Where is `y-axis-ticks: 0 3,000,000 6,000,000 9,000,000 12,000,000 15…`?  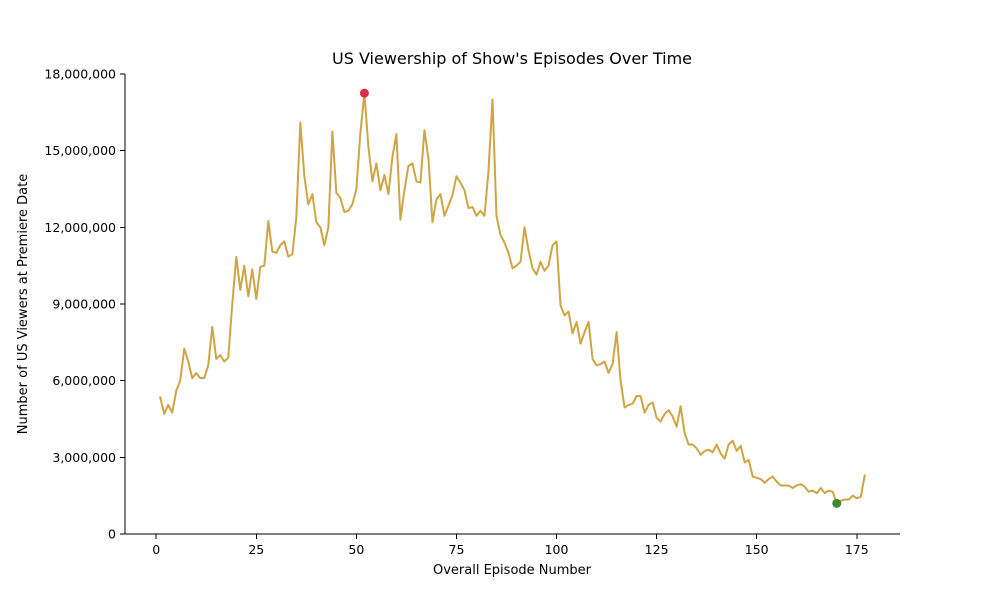 y-axis-ticks: 0 3,000,000 6,000,000 9,000,000 12,000,000 15… is located at coordinates (84, 304).